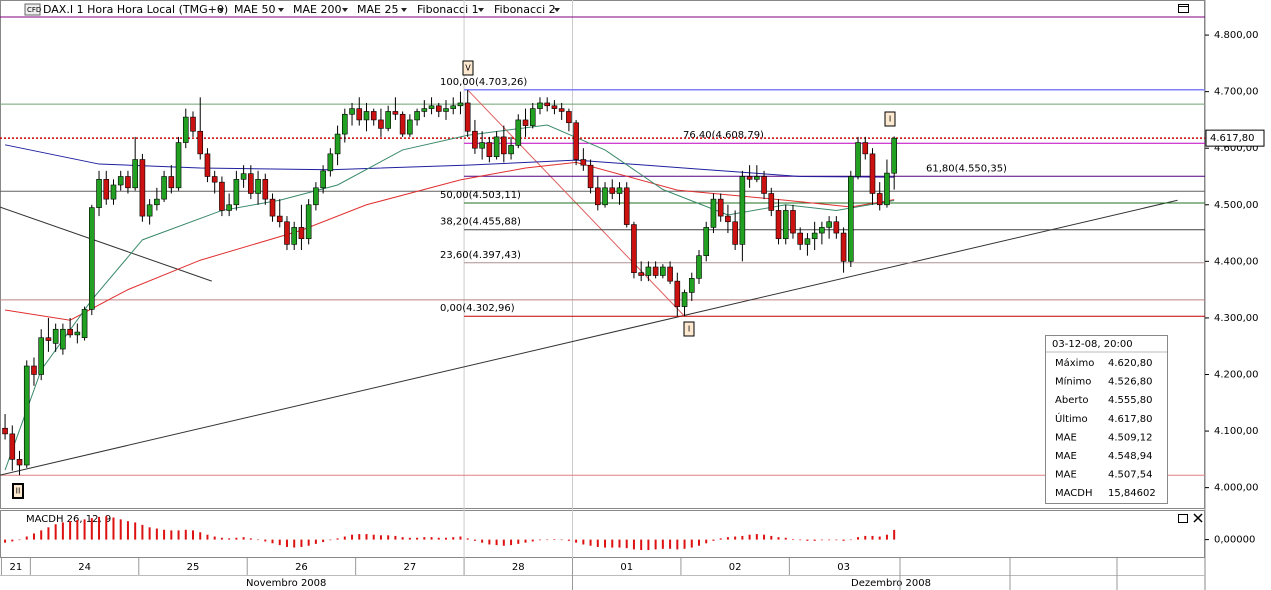 The height and width of the screenshot is (590, 1271). I want to click on info-row-label: Máximo, so click(1074, 363).